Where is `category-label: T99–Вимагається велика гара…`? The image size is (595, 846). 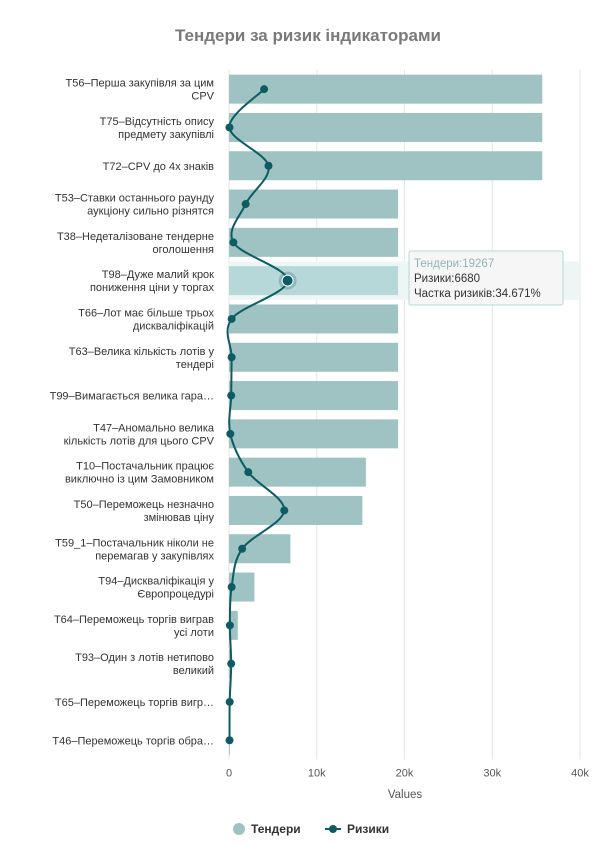 category-label: T99–Вимагається велика гара… is located at coordinates (132, 397).